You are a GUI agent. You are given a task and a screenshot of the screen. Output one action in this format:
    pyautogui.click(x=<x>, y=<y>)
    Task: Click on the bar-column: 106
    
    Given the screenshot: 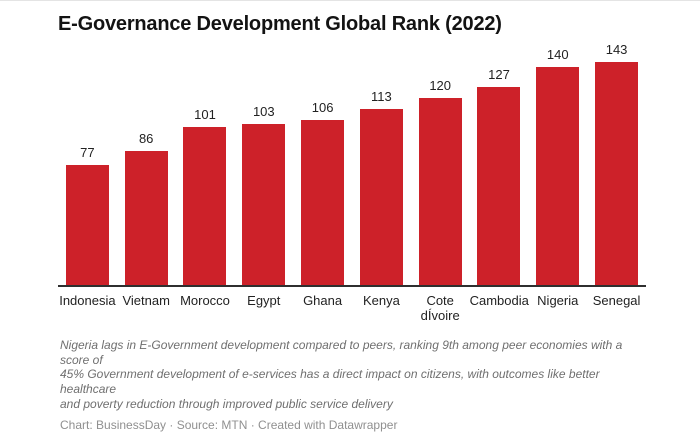 What is the action you would take?
    pyautogui.click(x=322, y=192)
    